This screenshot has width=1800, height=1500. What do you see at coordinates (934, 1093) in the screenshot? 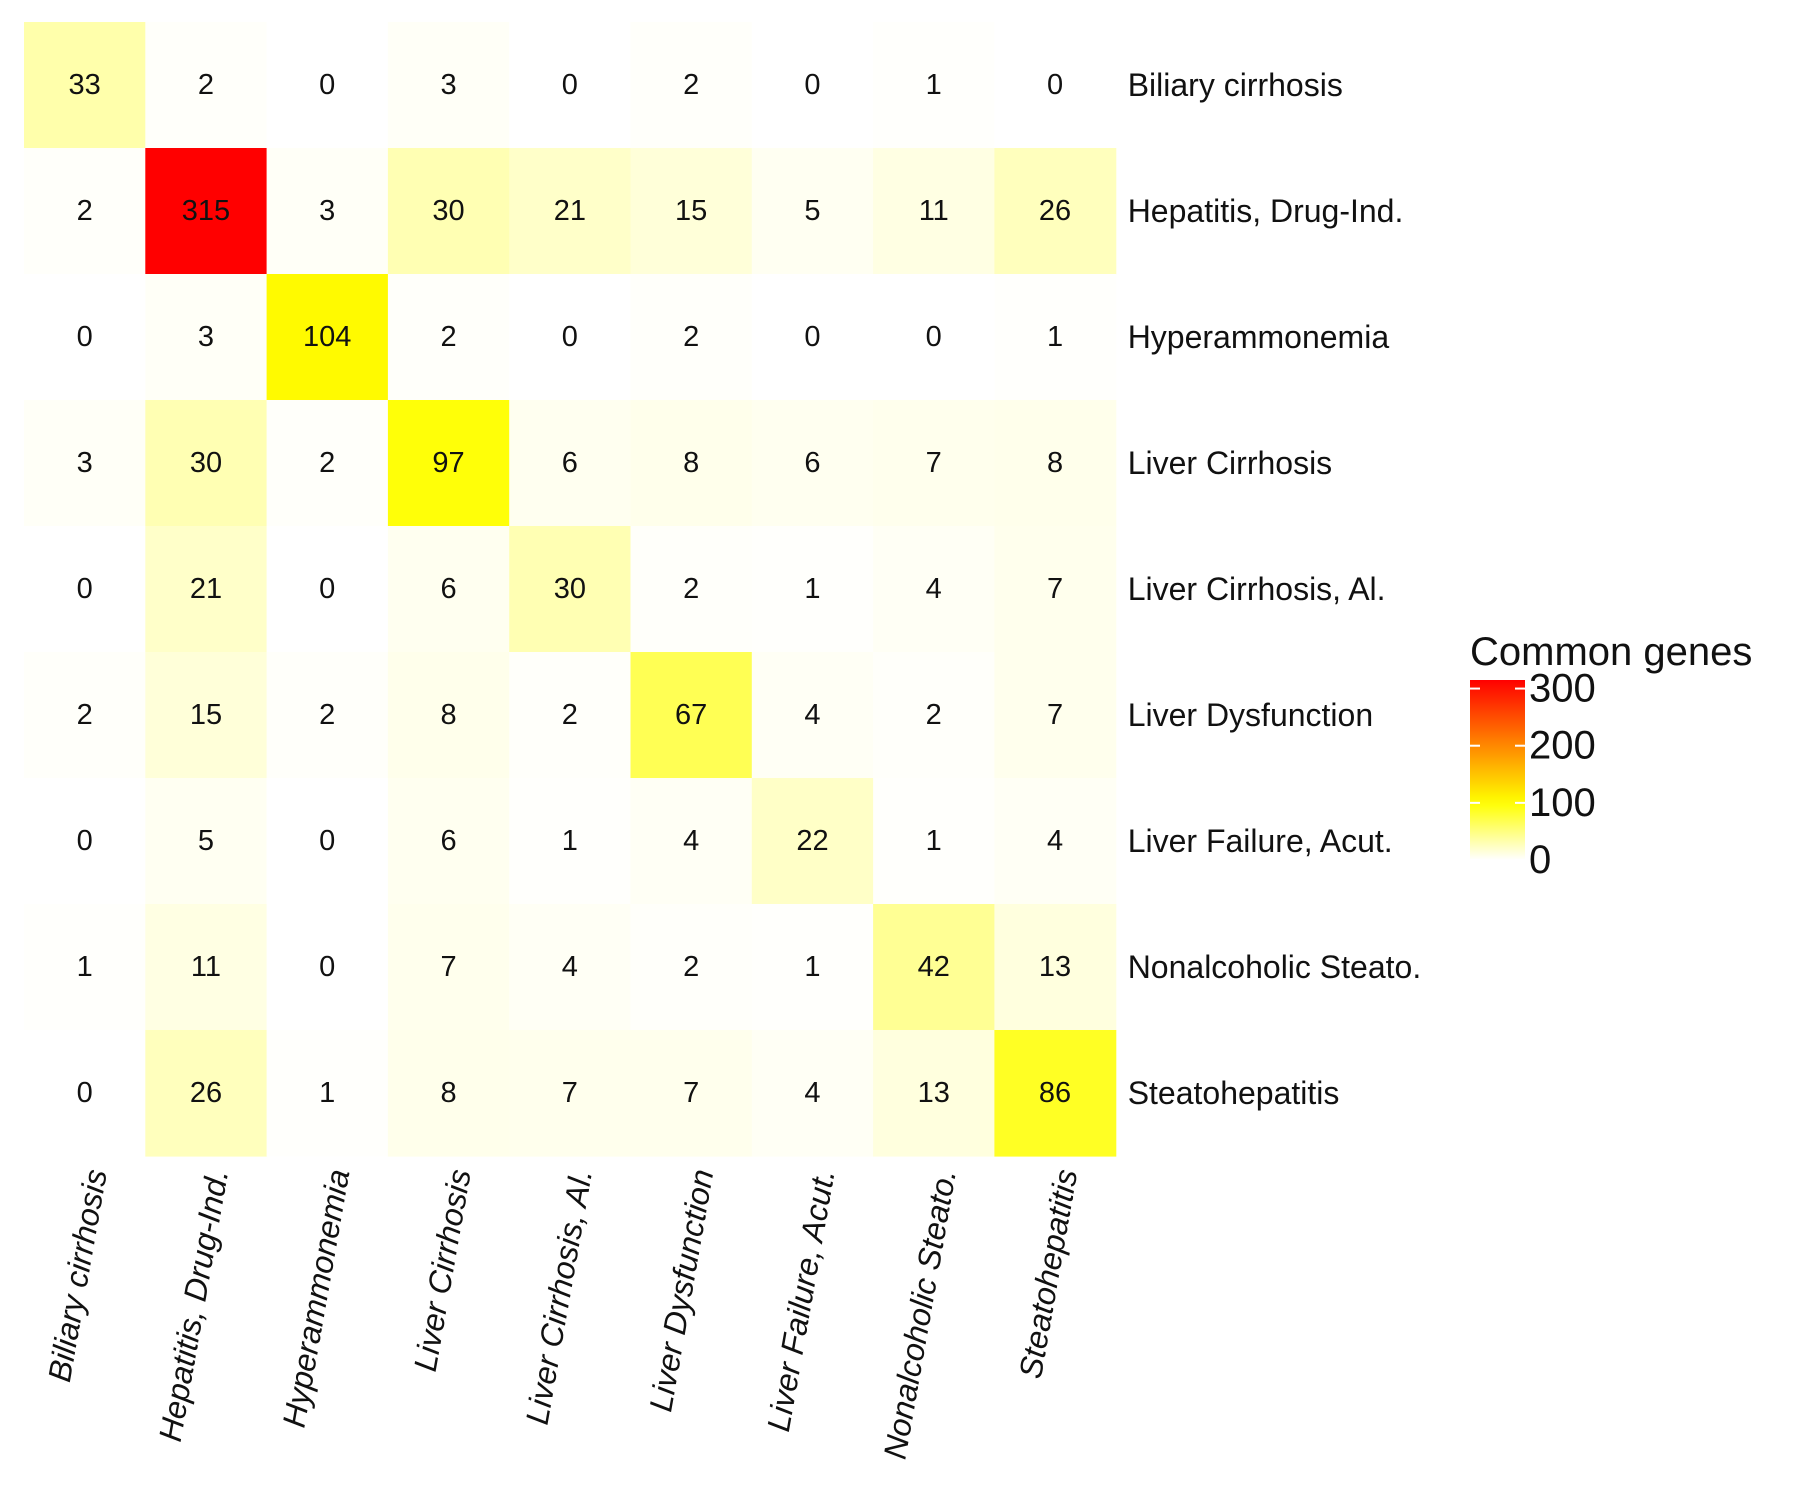
I see `cell-value-label: 13` at bounding box center [934, 1093].